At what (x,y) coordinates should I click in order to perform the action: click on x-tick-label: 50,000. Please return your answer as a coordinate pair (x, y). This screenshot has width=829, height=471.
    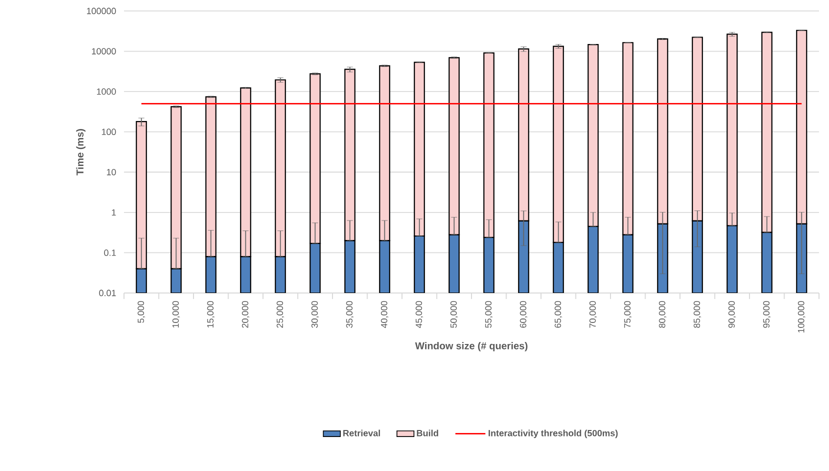
    Looking at the image, I should click on (454, 314).